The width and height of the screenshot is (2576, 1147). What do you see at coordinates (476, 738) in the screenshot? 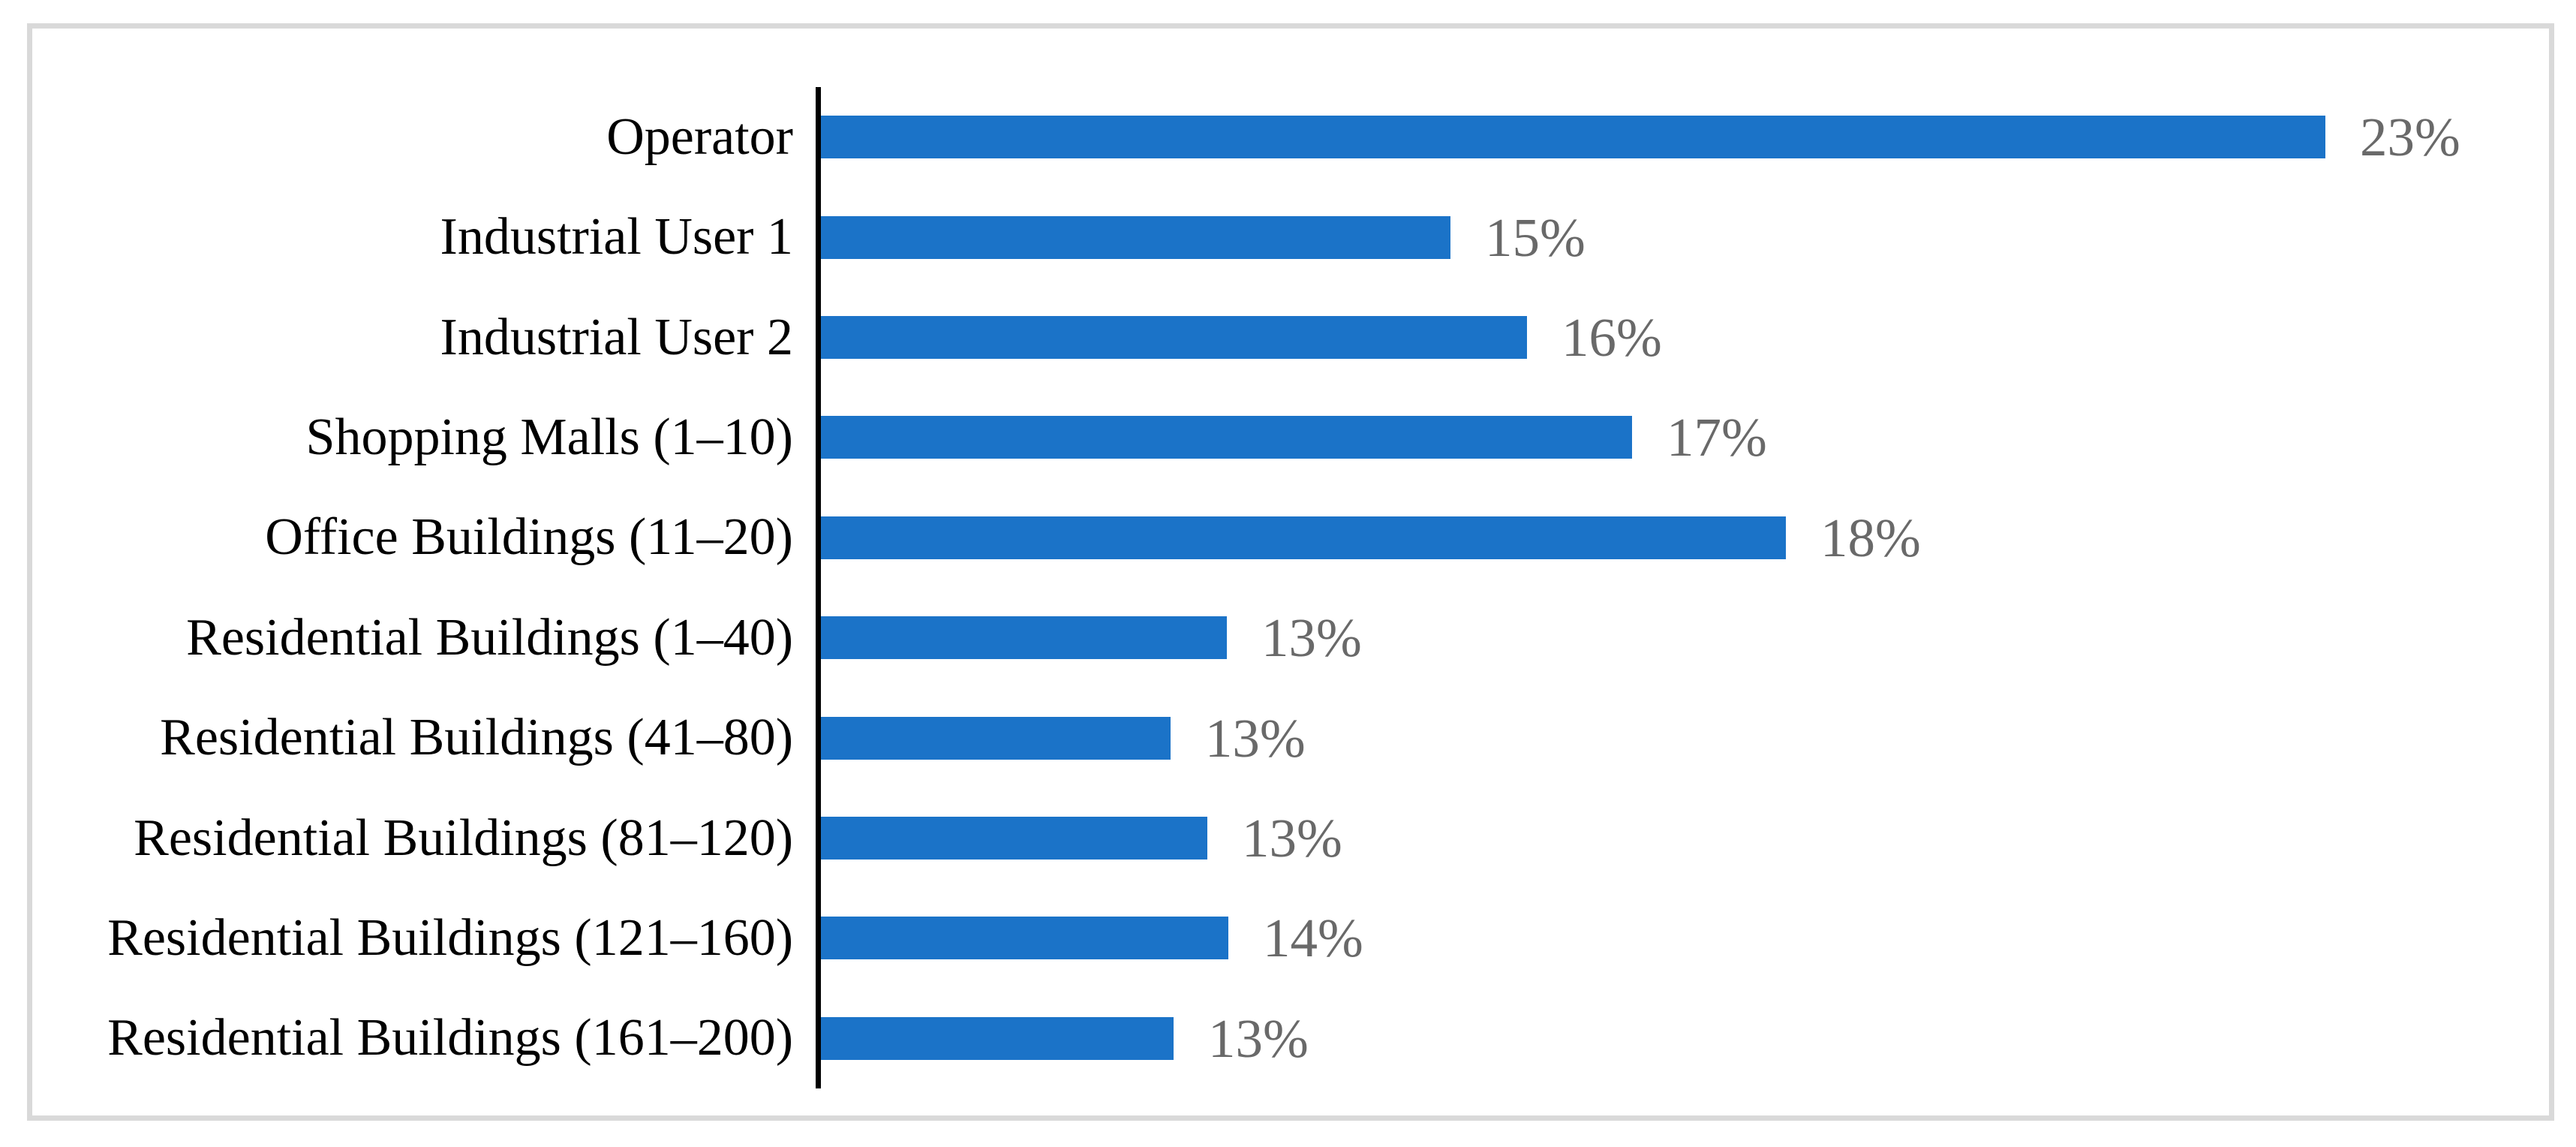
I see `category-label: Residential Buildings (41–80)` at bounding box center [476, 738].